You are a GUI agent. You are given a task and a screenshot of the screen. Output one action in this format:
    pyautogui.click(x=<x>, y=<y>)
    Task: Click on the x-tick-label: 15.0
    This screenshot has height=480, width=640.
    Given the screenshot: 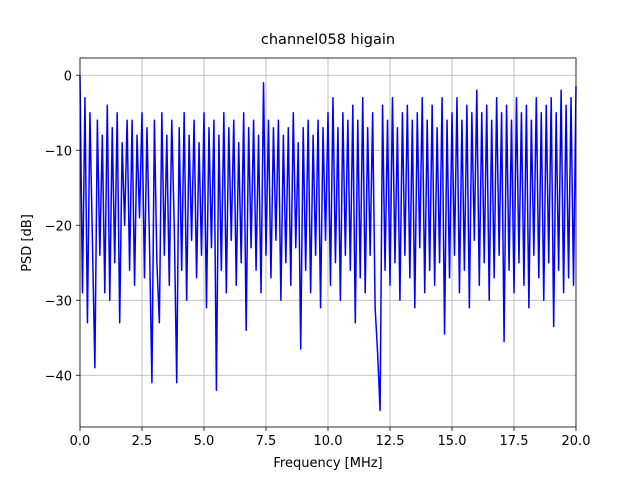 What is the action you would take?
    pyautogui.click(x=452, y=441)
    